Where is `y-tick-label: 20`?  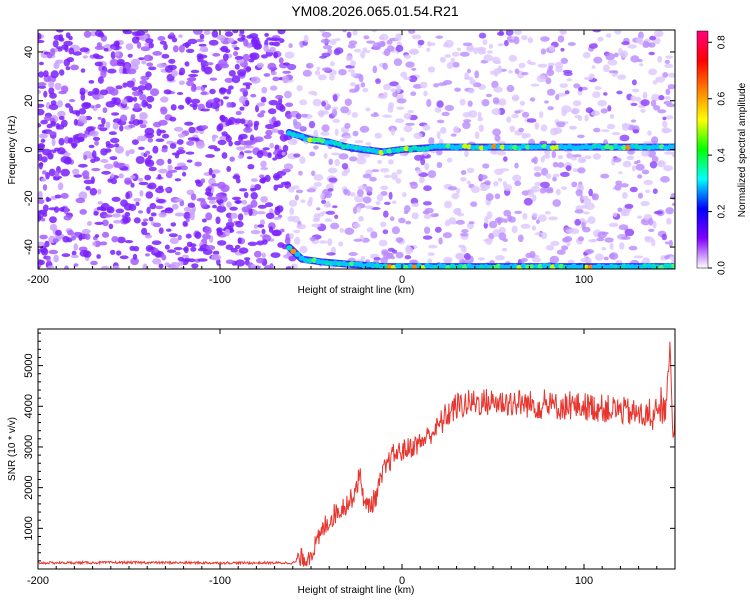
y-tick-label: 20 is located at coordinates (29, 101).